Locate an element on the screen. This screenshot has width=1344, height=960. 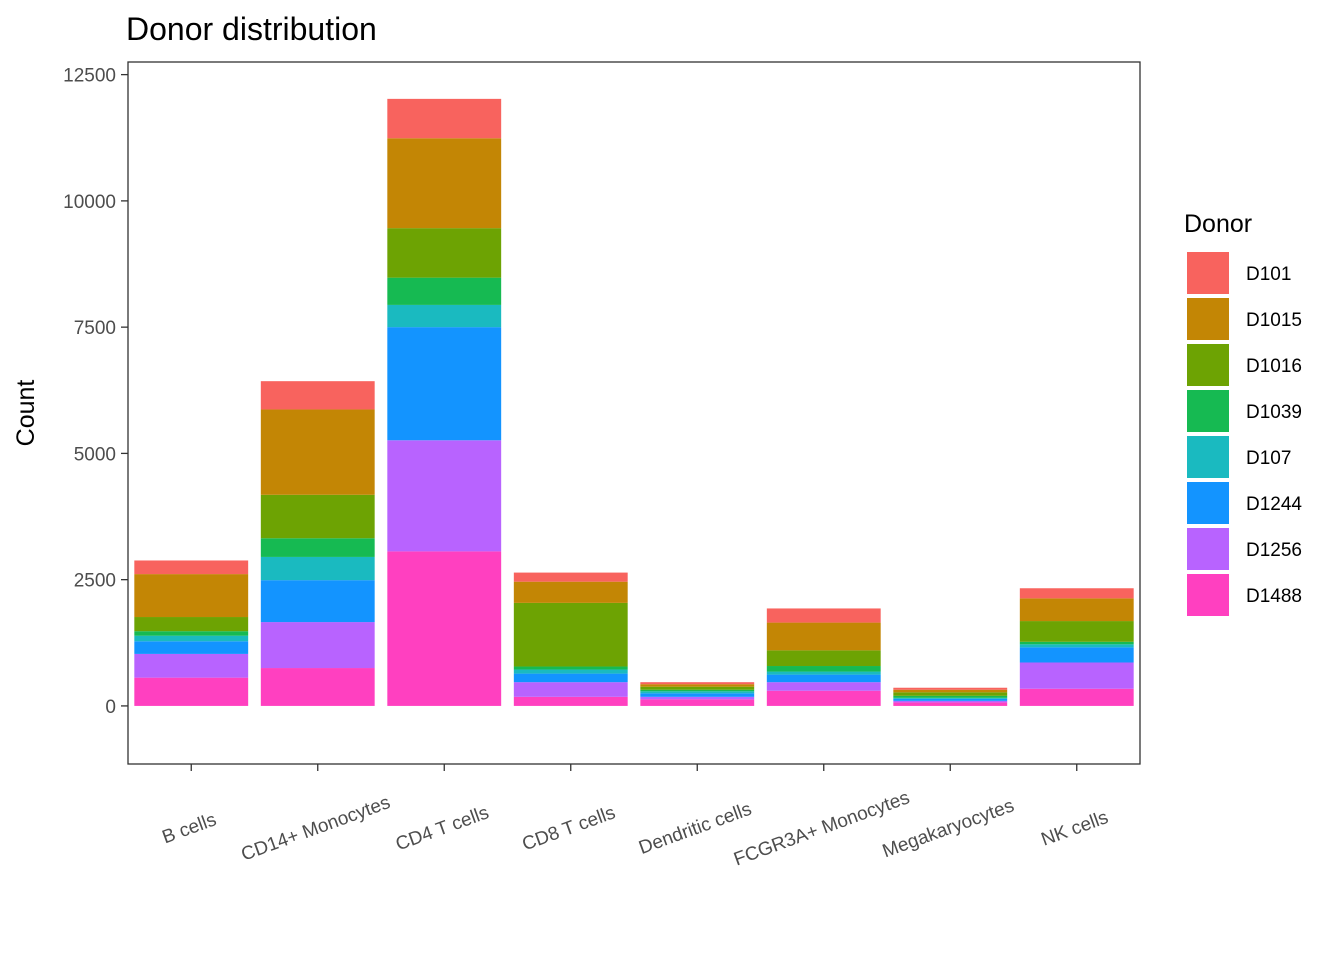
bar-cd4-t-cells-d107 is located at coordinates (444, 316).